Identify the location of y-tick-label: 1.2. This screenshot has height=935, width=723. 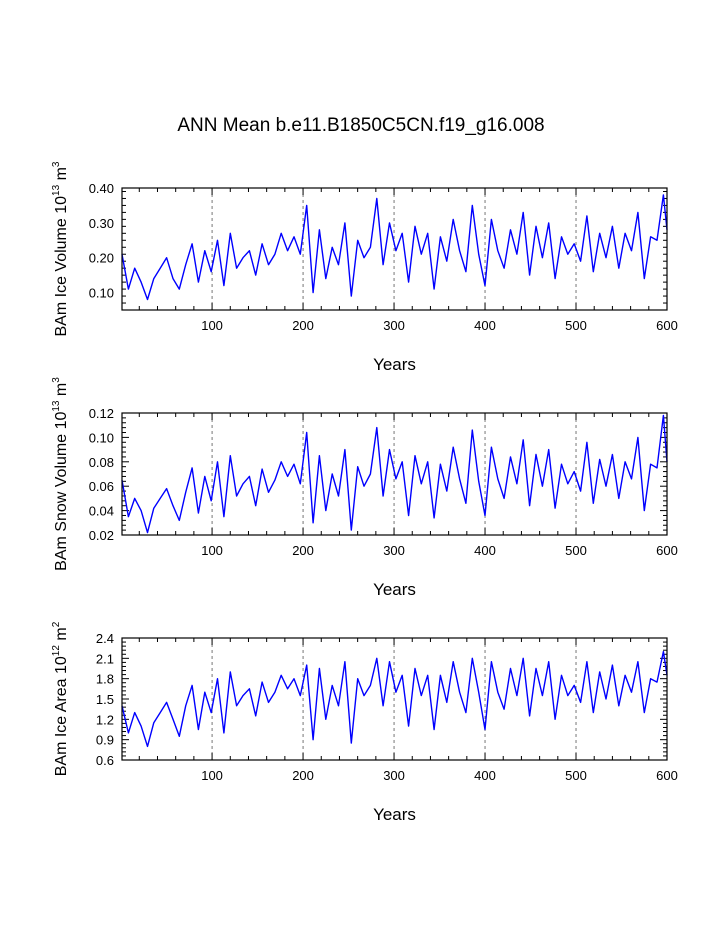
(105, 719).